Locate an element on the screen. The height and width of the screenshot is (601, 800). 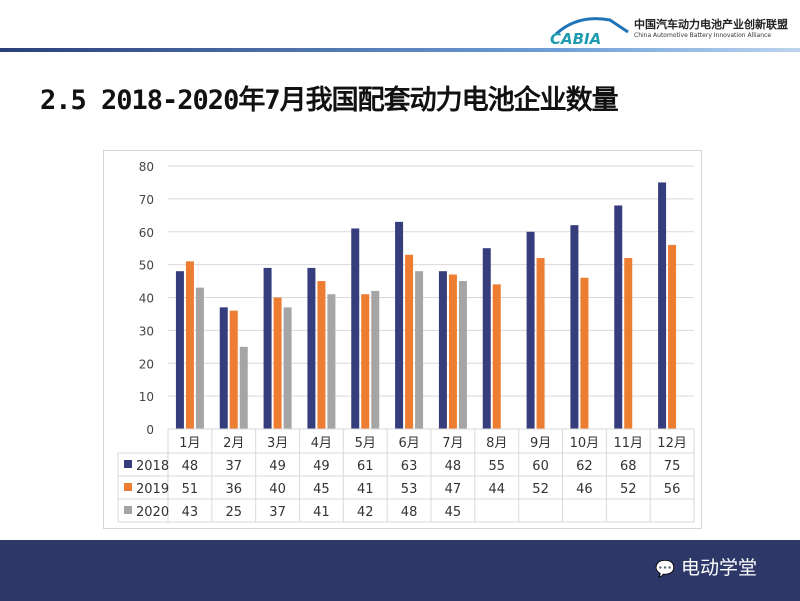
data-cell: 61 is located at coordinates (365, 466).